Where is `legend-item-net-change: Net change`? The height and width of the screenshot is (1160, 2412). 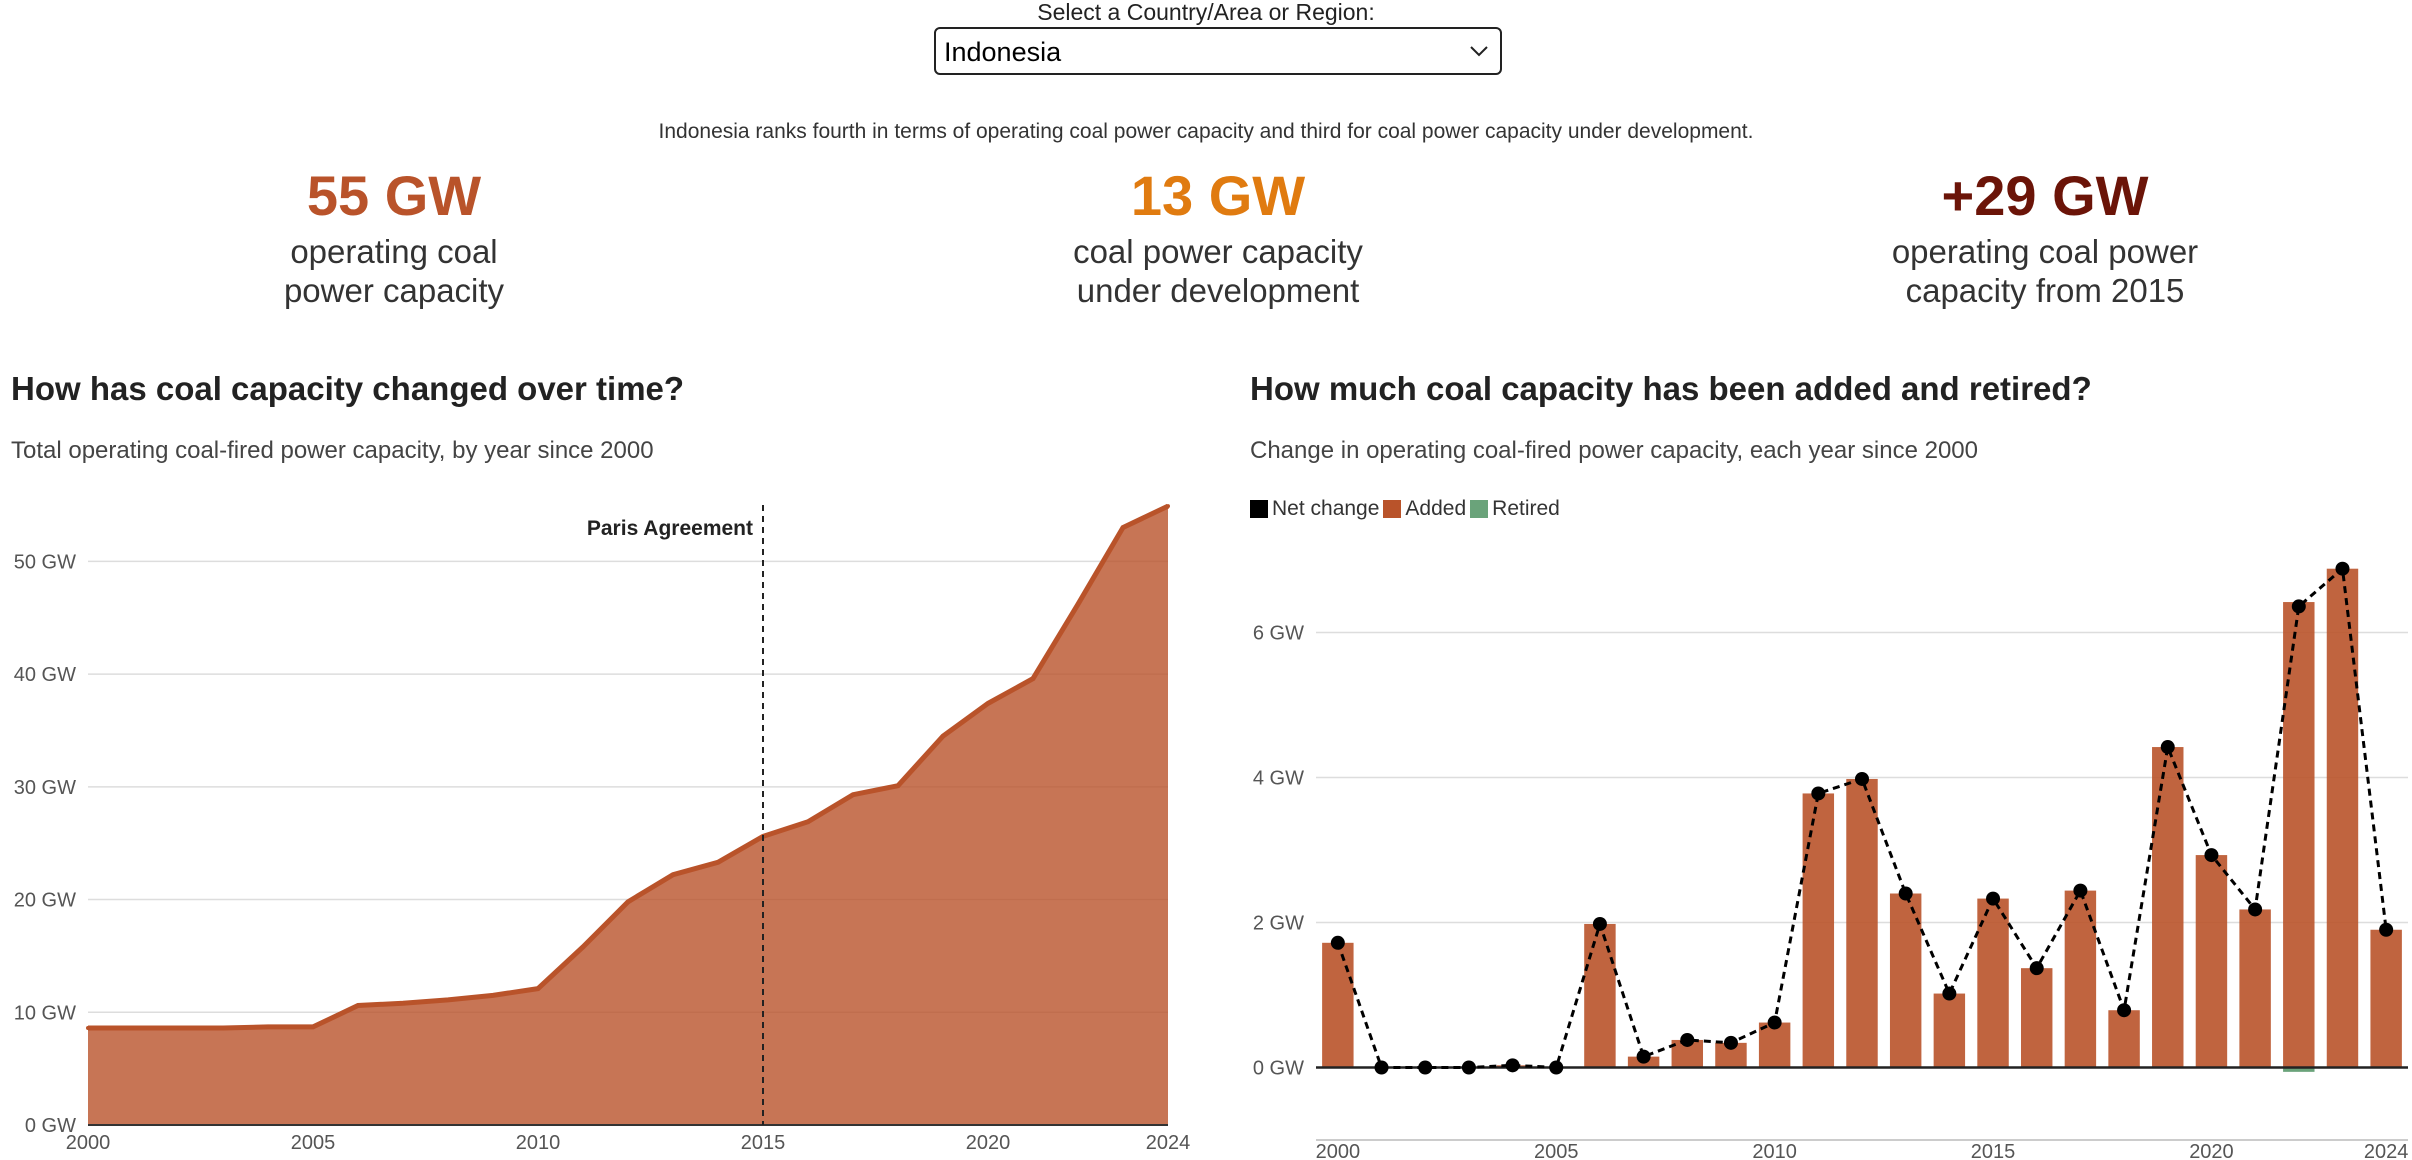
legend-item-net-change: Net change is located at coordinates (1314, 509).